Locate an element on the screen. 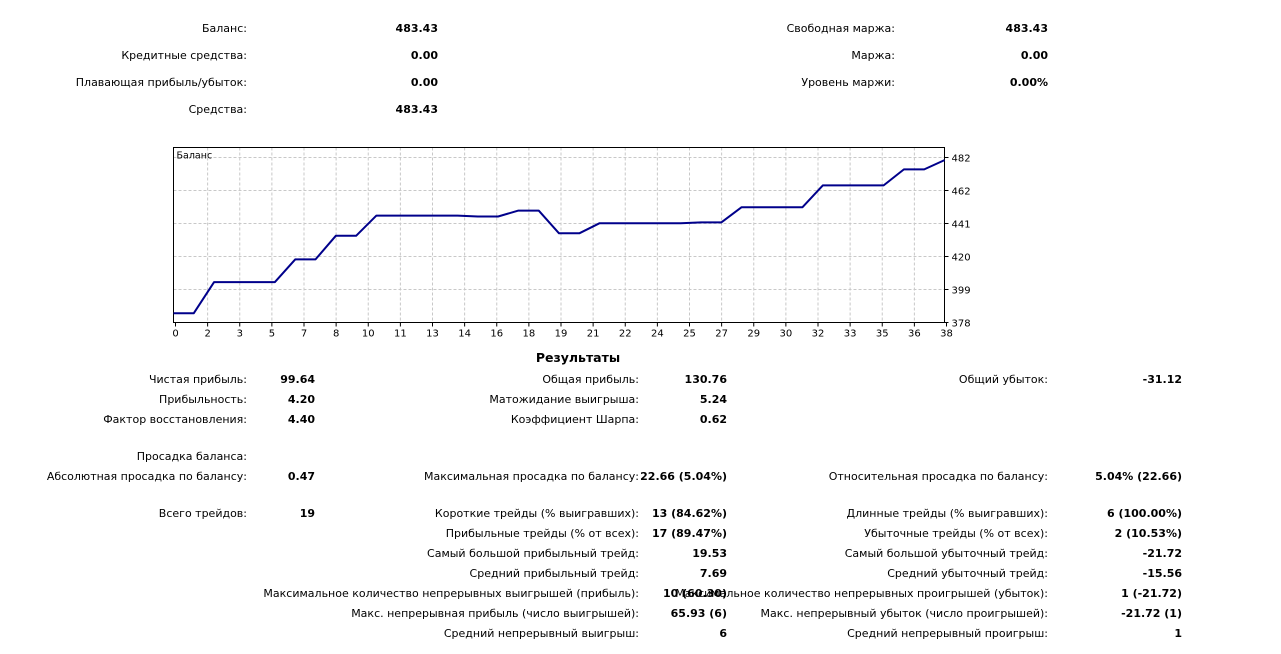 The height and width of the screenshot is (654, 1281). largest-loss-value: -21.72 is located at coordinates (1162, 553).